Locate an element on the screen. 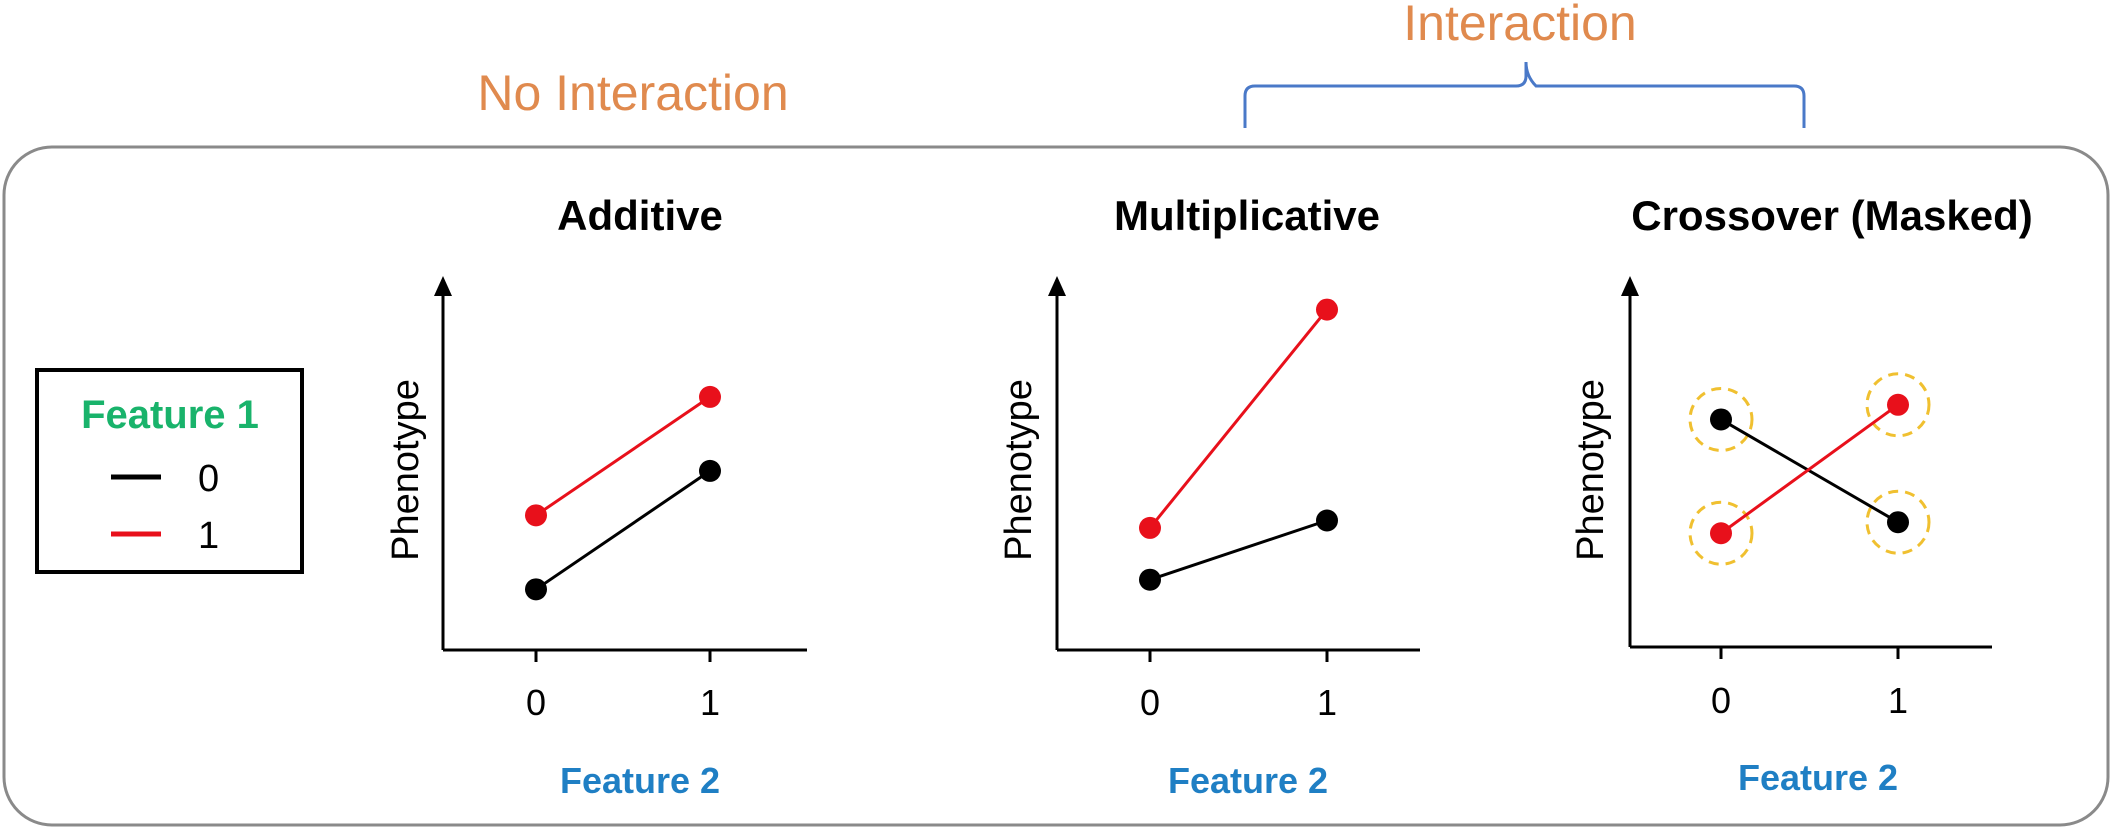  legend-title: Feature 1 is located at coordinates (170, 415).